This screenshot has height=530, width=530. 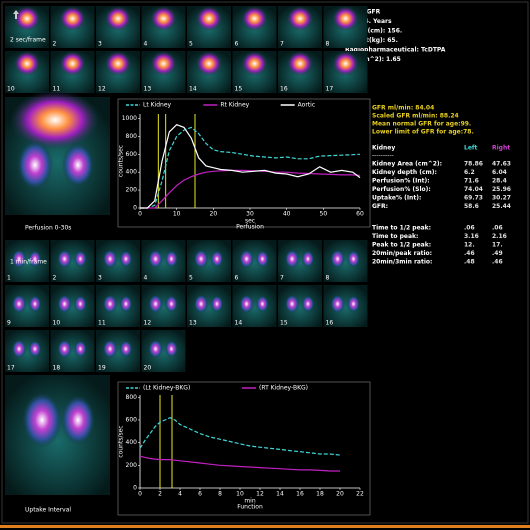 I want to click on table-rule: ----------, so click(x=383, y=156).